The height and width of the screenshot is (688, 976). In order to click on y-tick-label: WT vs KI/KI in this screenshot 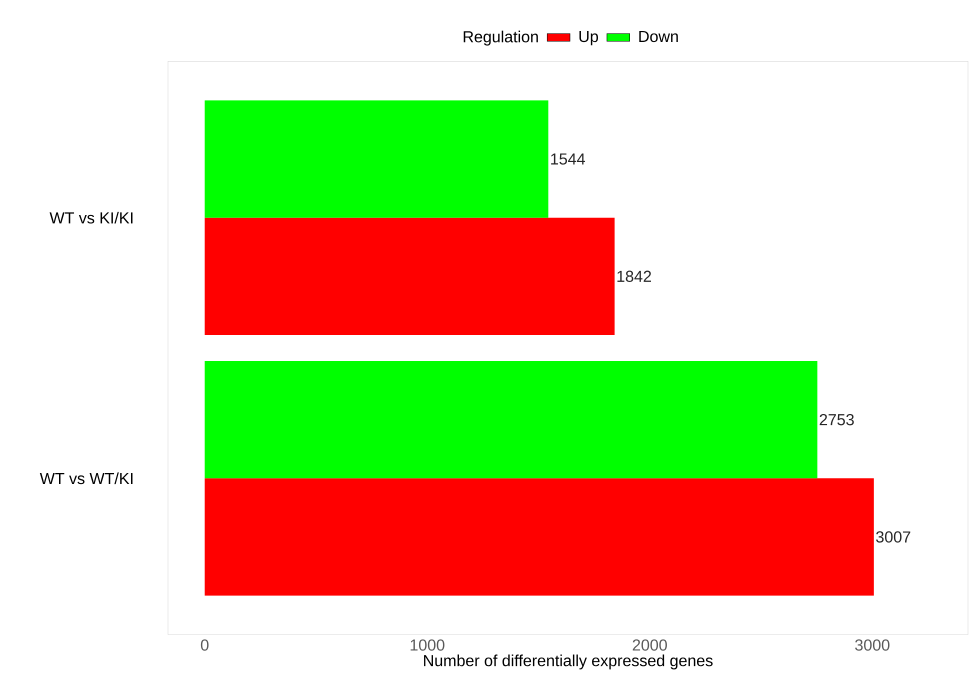, I will do `click(91, 218)`.